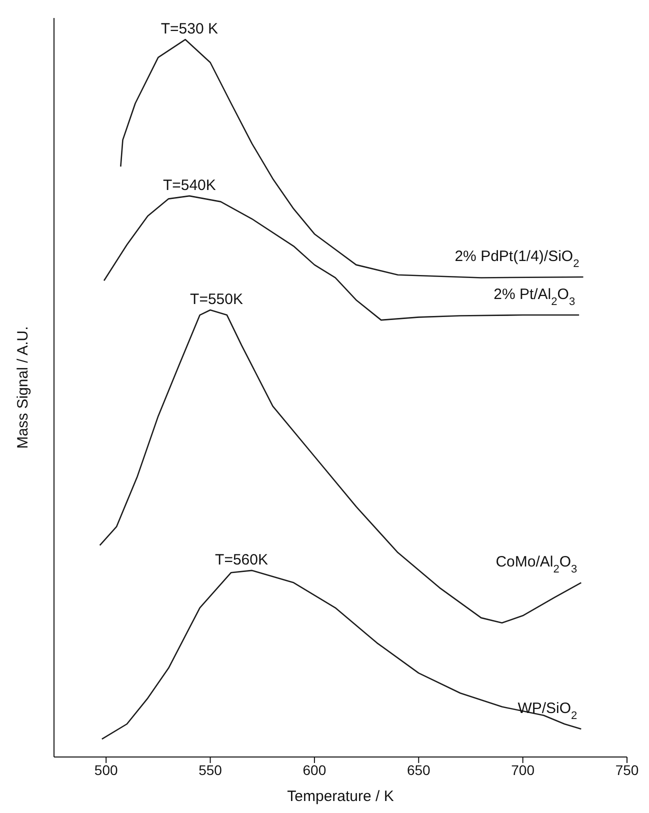 This screenshot has height=813, width=649. Describe the element at coordinates (210, 770) in the screenshot. I see `x-tick-label: 550` at that location.